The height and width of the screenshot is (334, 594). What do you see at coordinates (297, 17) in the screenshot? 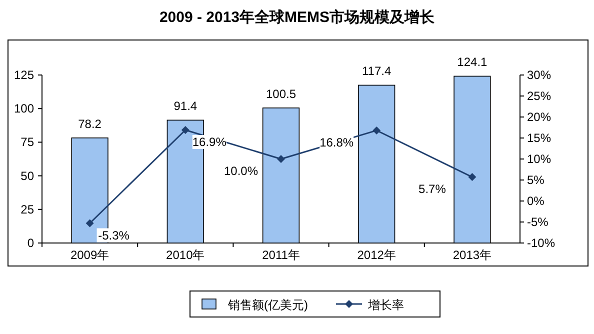
I see `chart-title: 2009 - 2013年全球MEMS市场规模及增长` at bounding box center [297, 17].